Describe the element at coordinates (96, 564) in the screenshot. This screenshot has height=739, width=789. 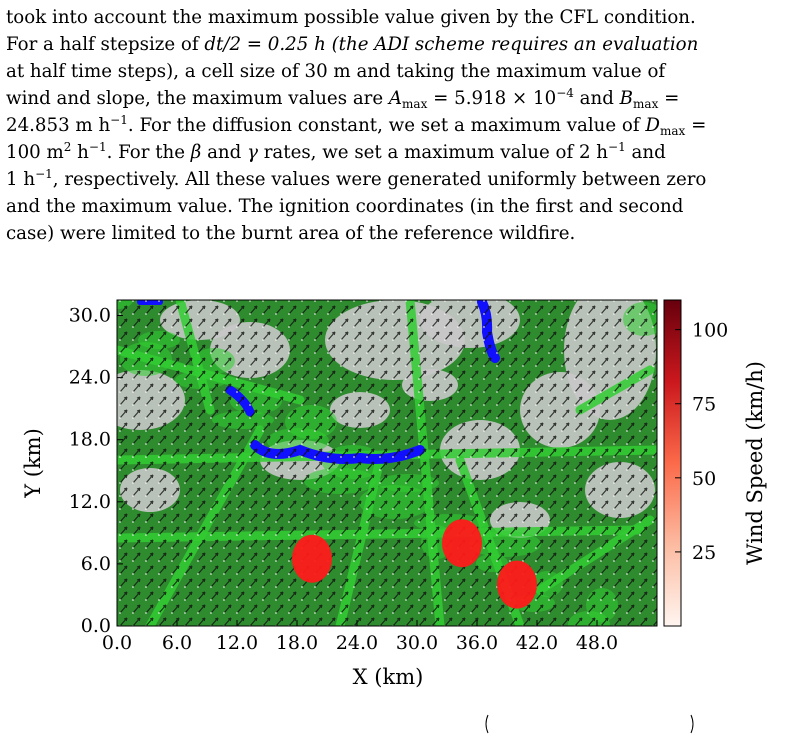
I see `y-tick-label: 6.0` at that location.